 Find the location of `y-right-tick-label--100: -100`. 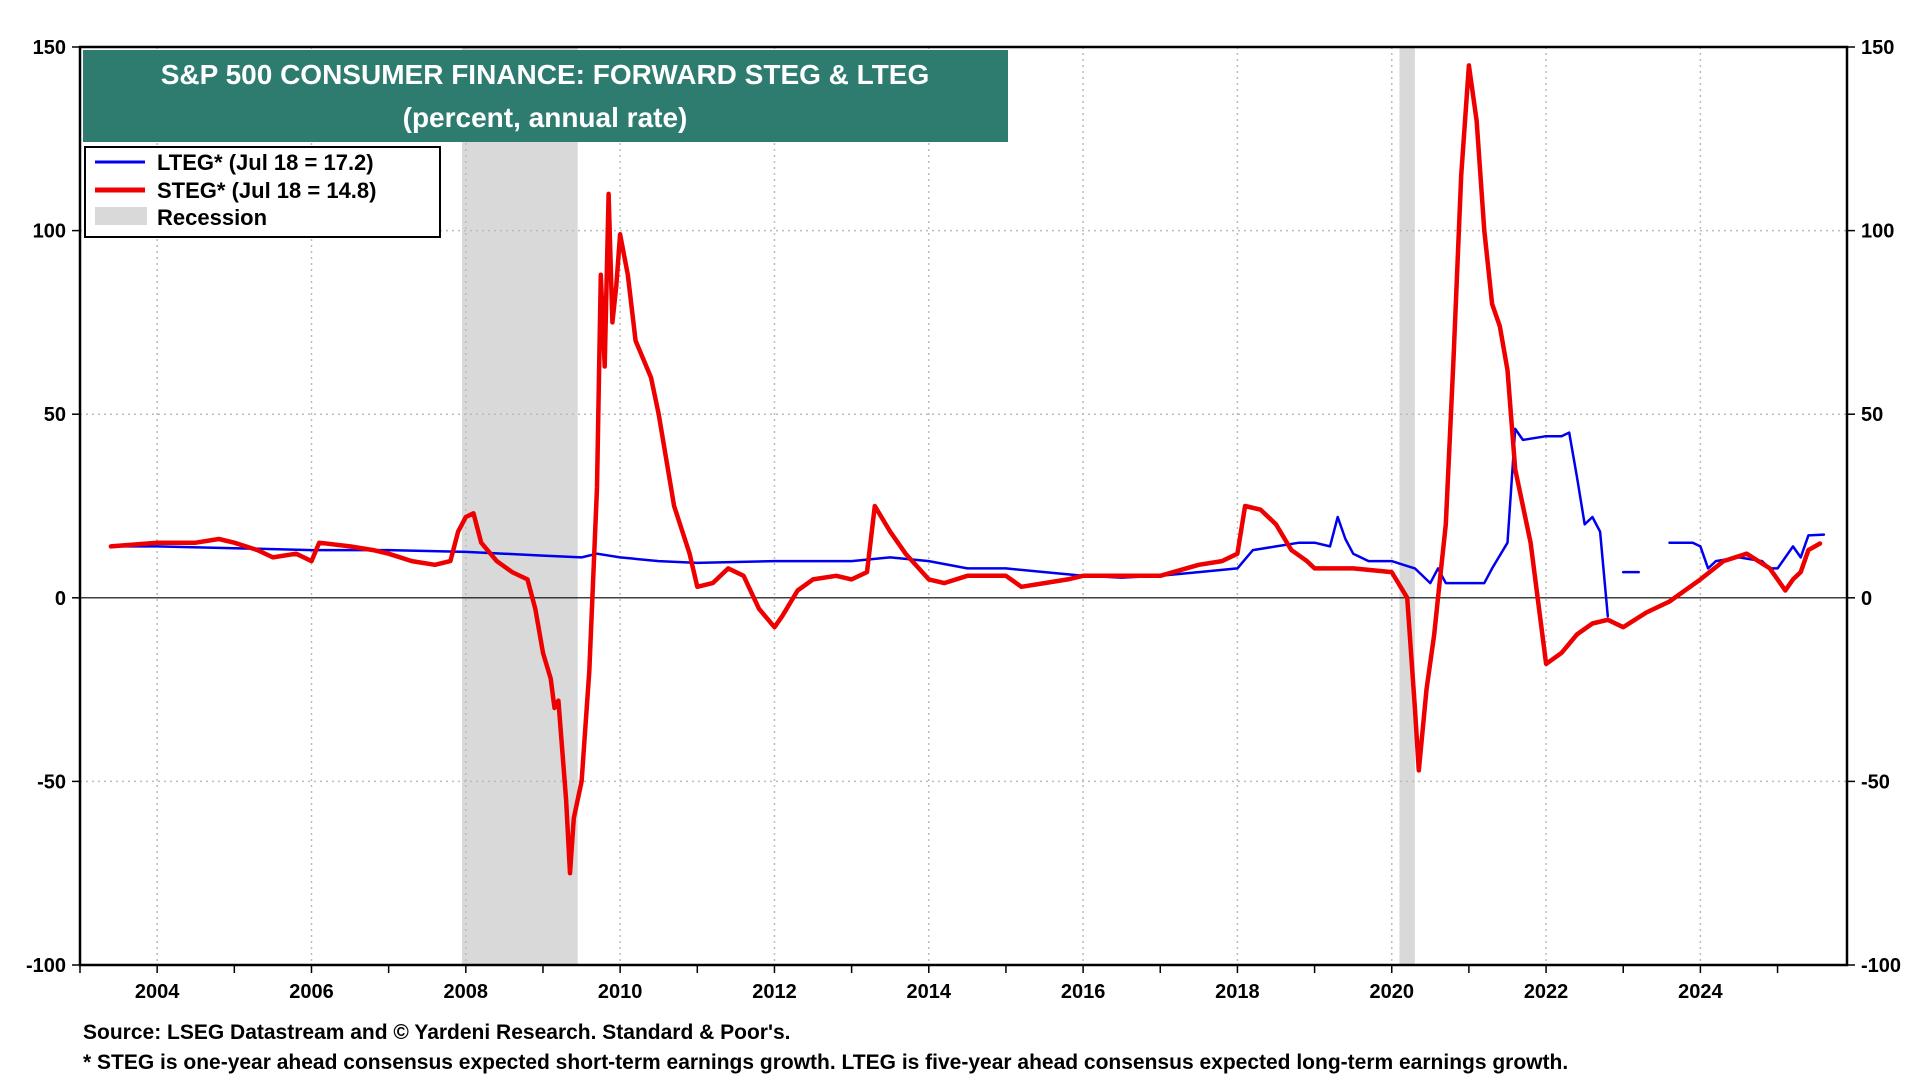

y-right-tick-label--100: -100 is located at coordinates (1881, 966).